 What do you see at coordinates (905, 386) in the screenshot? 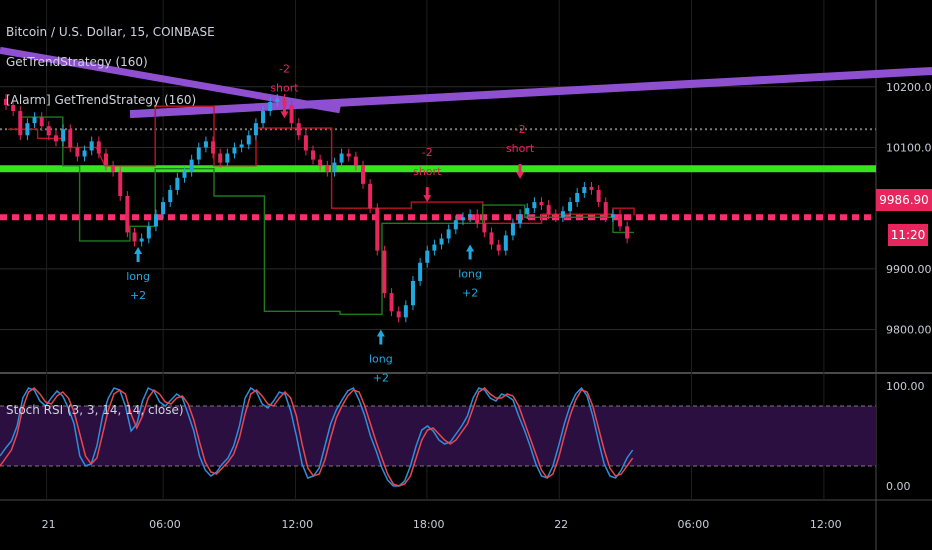
I see `stoch-tick-label: 100.00` at bounding box center [905, 386].